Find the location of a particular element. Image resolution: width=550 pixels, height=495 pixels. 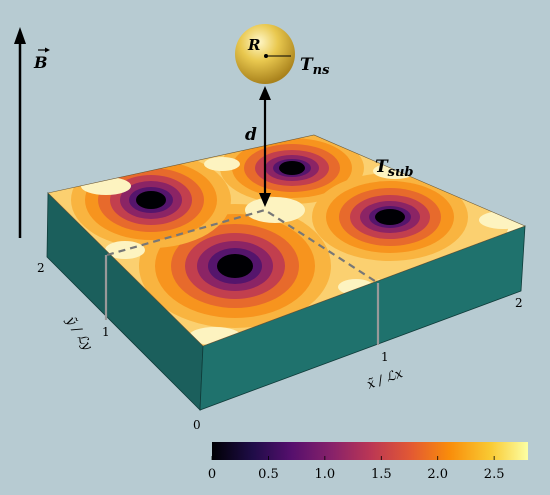

sphere-radius-label: R is located at coordinates (253, 45).